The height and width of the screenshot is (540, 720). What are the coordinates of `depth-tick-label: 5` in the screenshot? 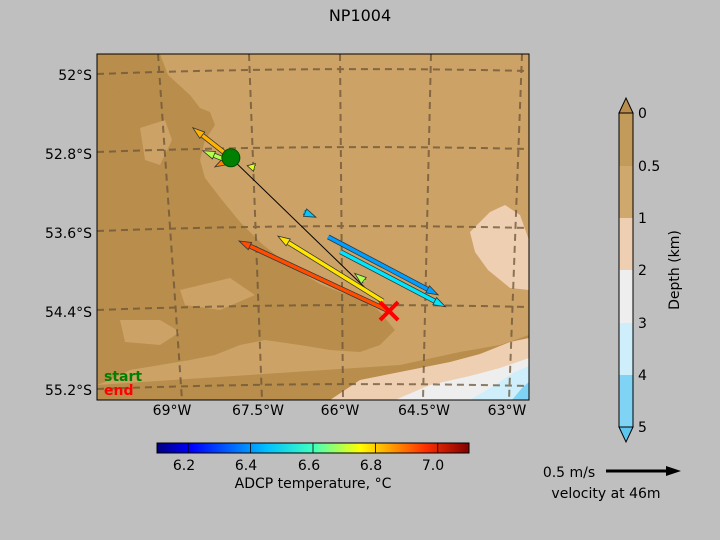 It's located at (642, 428).